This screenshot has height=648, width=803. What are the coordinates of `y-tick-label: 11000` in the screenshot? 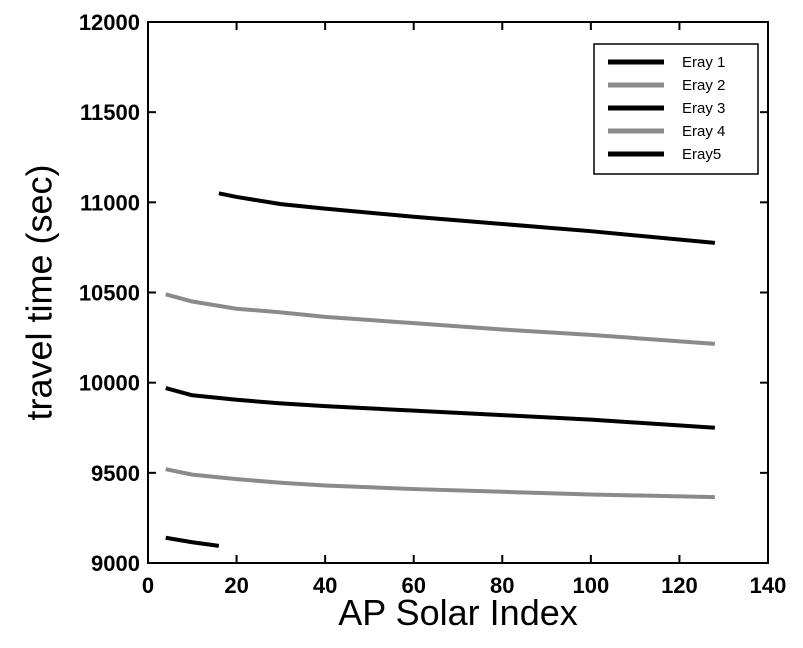 It's located at (110, 202).